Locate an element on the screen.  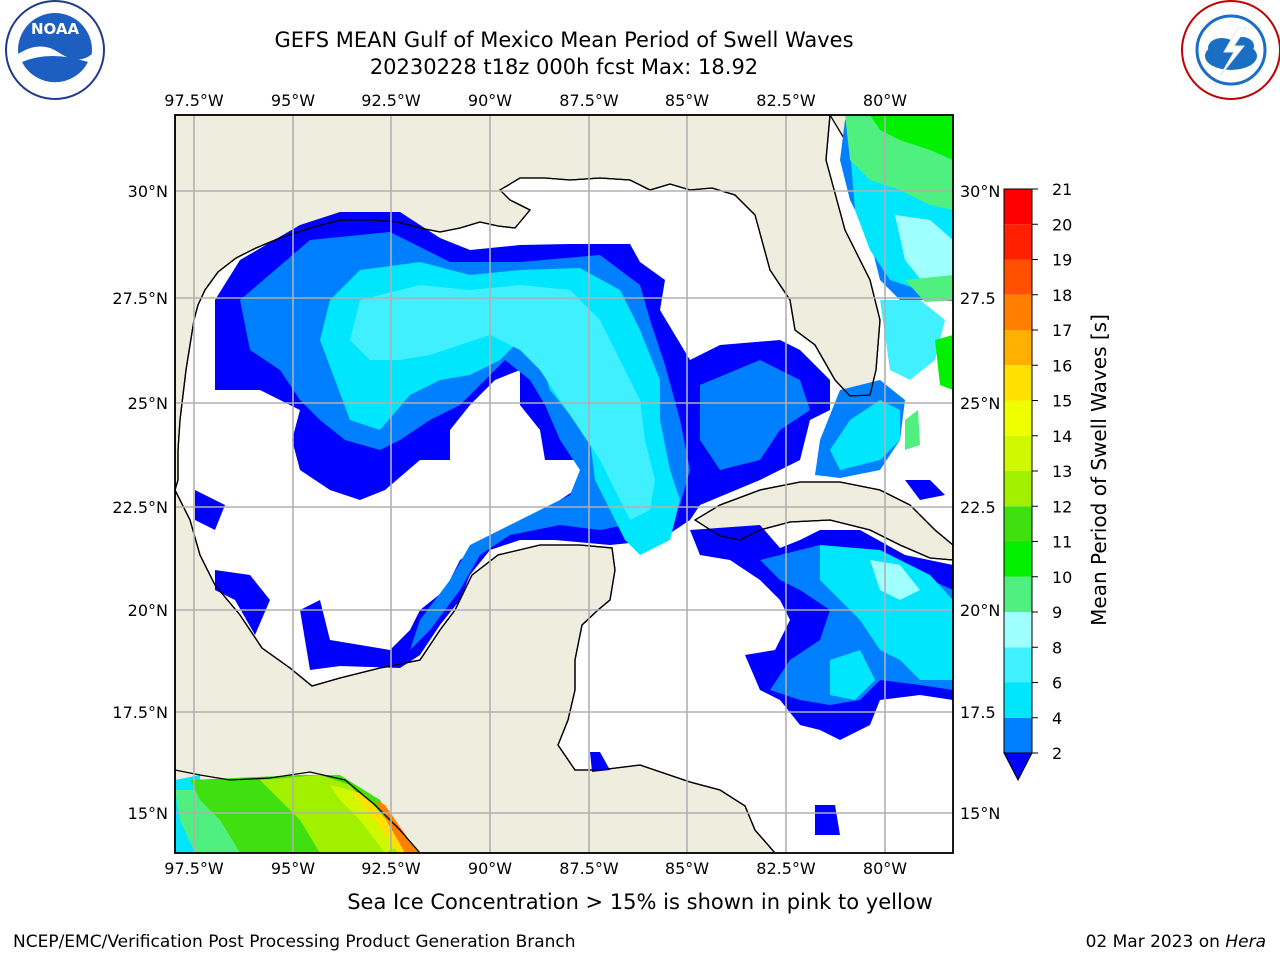
chart-subtitle: 20230228 t18z 000h fcst Max: 18.92 is located at coordinates (564, 67).